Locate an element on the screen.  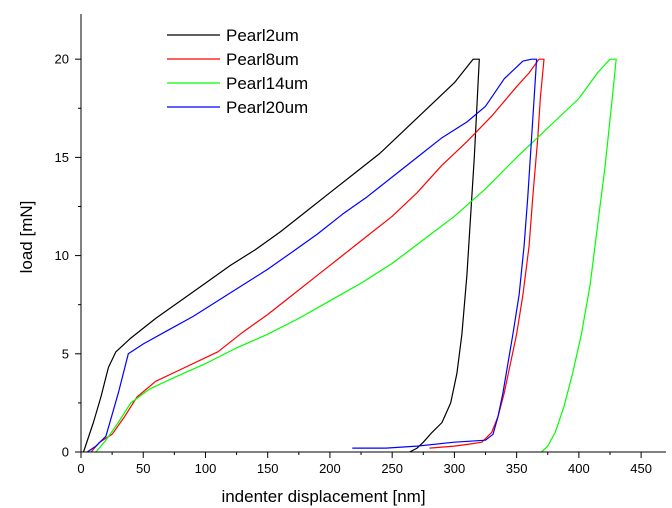
x-tick-label: 50 is located at coordinates (143, 468).